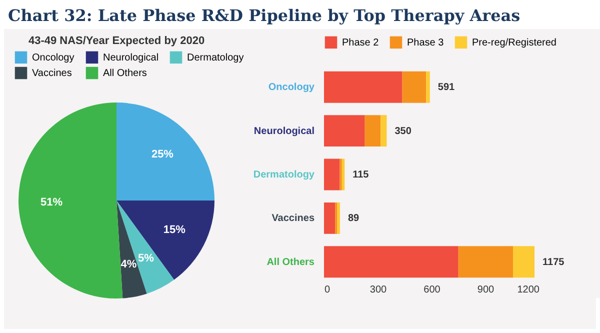  I want to click on total-label: 350, so click(403, 131).